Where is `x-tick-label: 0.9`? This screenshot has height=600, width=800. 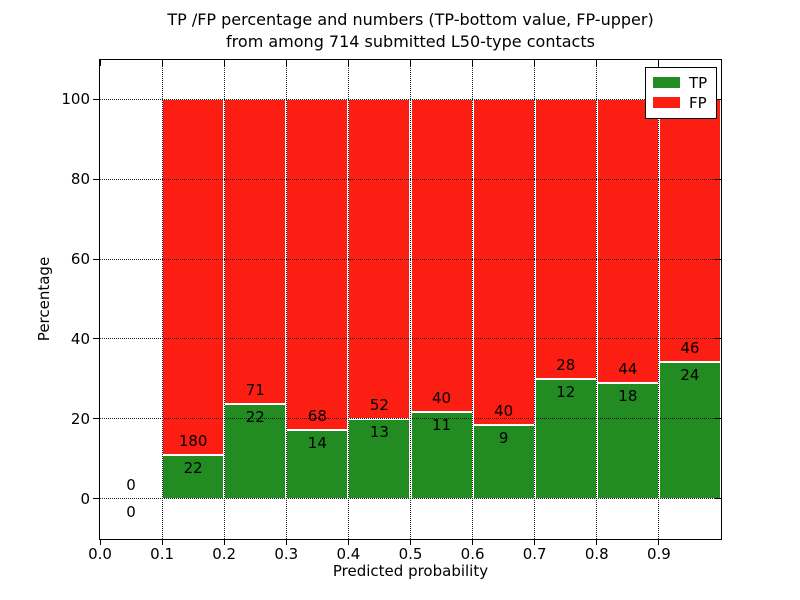
x-tick-label: 0.9 is located at coordinates (658, 553).